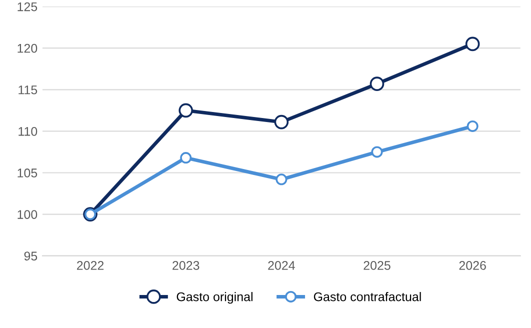  What do you see at coordinates (186, 265) in the screenshot?
I see `x-tick-label: 2023` at bounding box center [186, 265].